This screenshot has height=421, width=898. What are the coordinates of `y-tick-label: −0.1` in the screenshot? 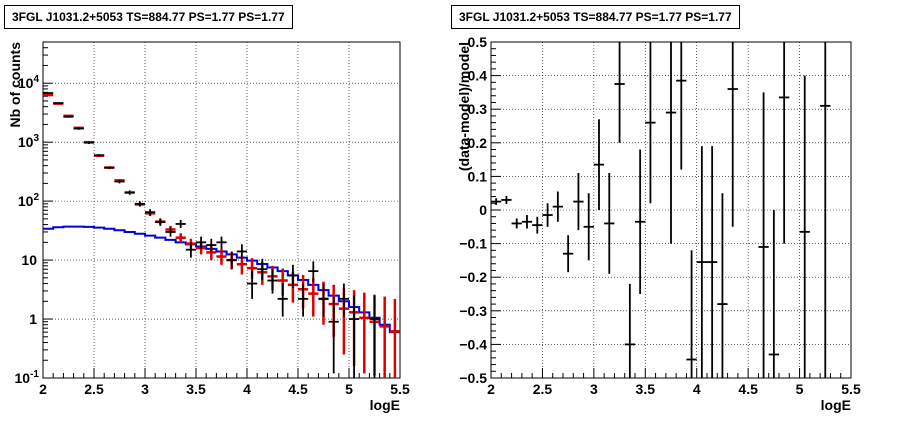 It's located at (473, 244).